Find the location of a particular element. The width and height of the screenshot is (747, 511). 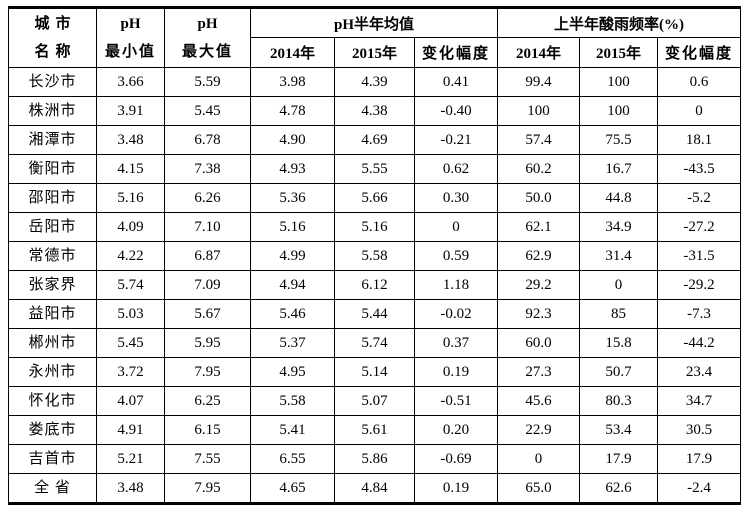

city-name-cell: 郴州市 is located at coordinates (52, 343).